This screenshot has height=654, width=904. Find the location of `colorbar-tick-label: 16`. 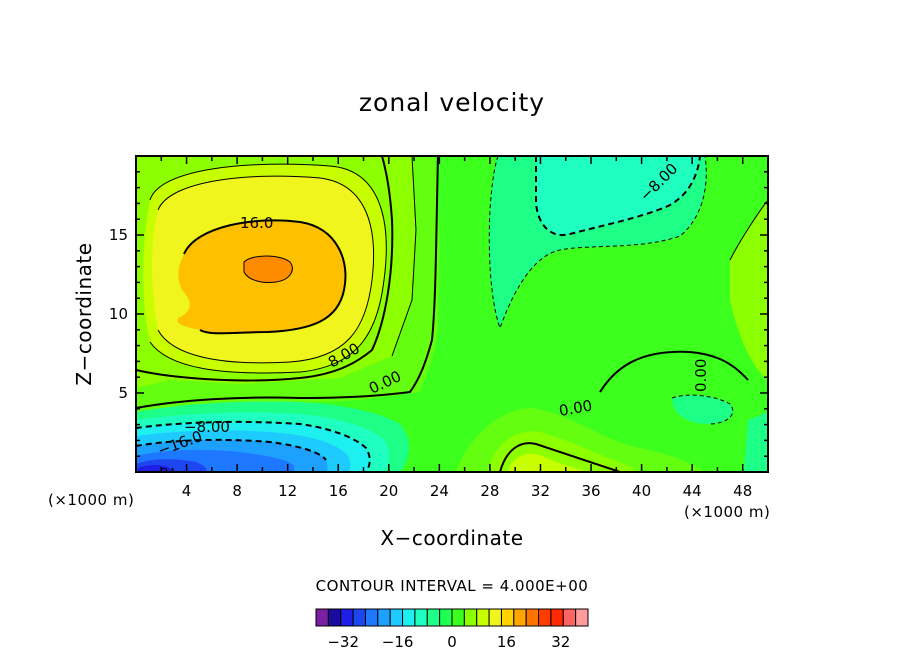

colorbar-tick-label: 16 is located at coordinates (506, 642).